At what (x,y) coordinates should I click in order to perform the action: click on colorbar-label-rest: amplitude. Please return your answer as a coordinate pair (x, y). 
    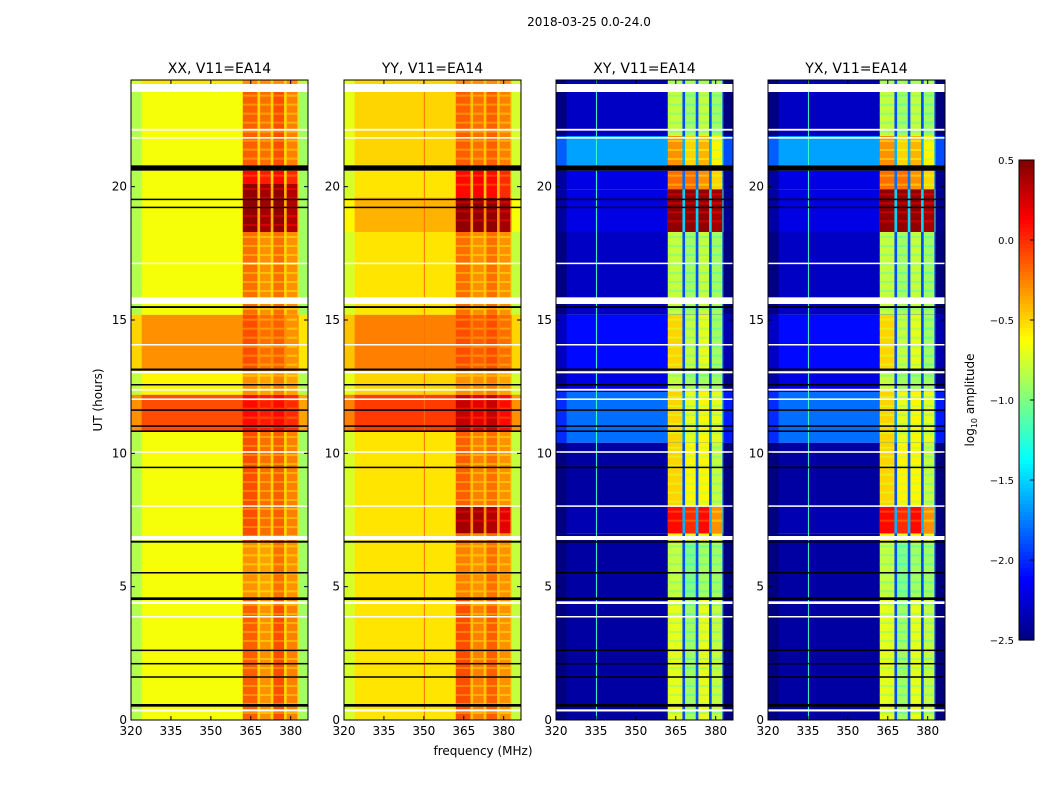
    Looking at the image, I should click on (970, 386).